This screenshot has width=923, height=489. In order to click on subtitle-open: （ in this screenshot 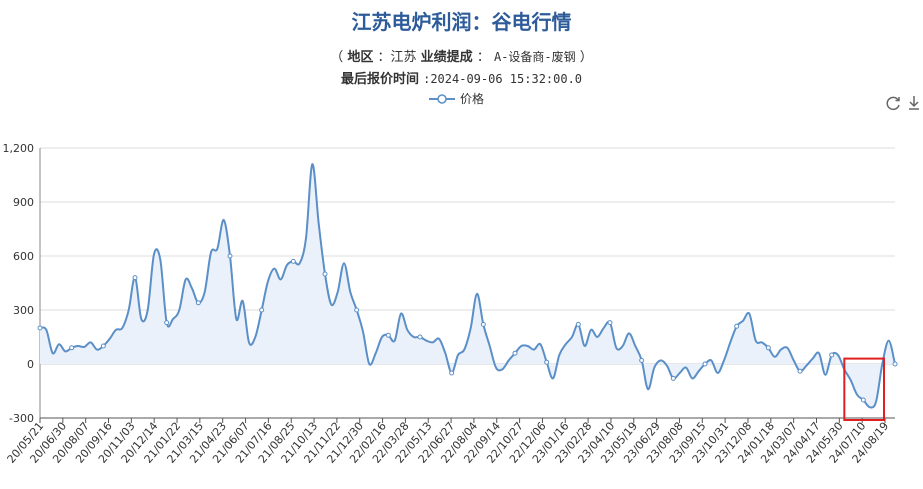, I will do `click(337, 57)`.